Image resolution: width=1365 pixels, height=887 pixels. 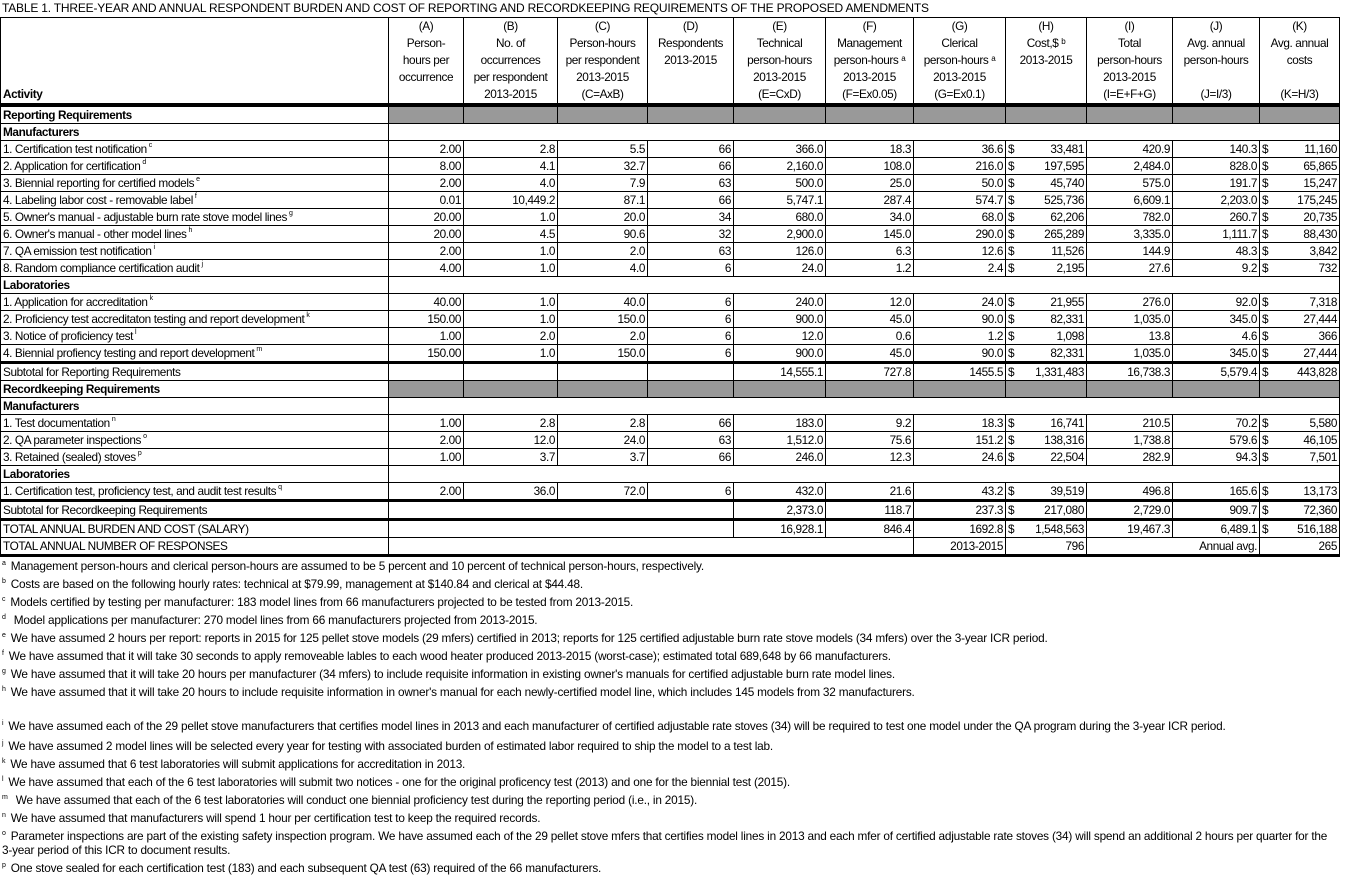 I want to click on table-cell: 150.0, so click(x=602, y=319).